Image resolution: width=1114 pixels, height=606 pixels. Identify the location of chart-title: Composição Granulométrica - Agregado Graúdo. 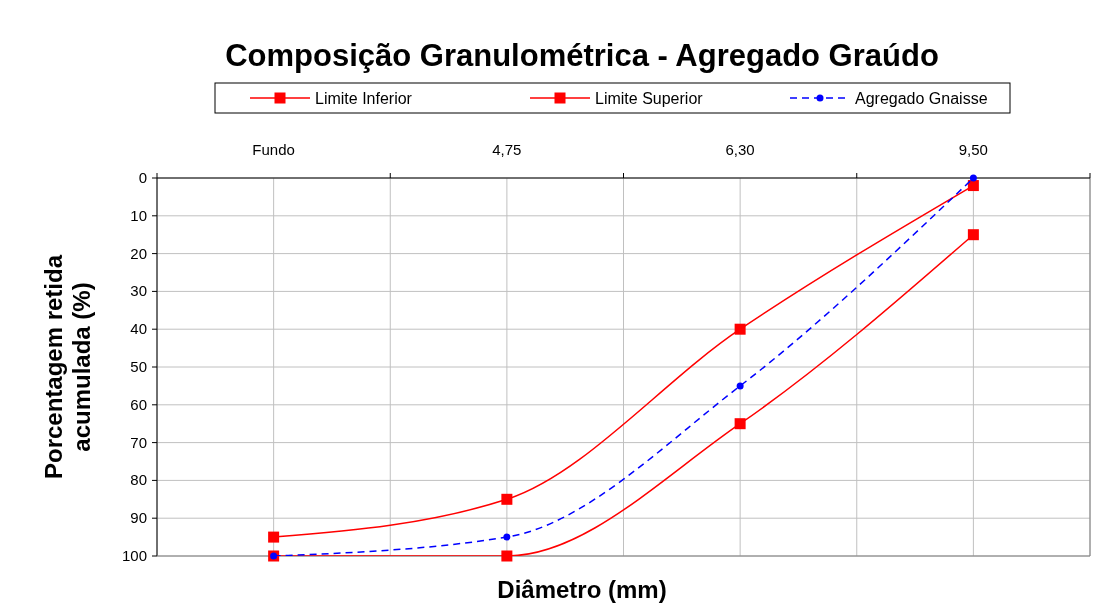
(582, 55).